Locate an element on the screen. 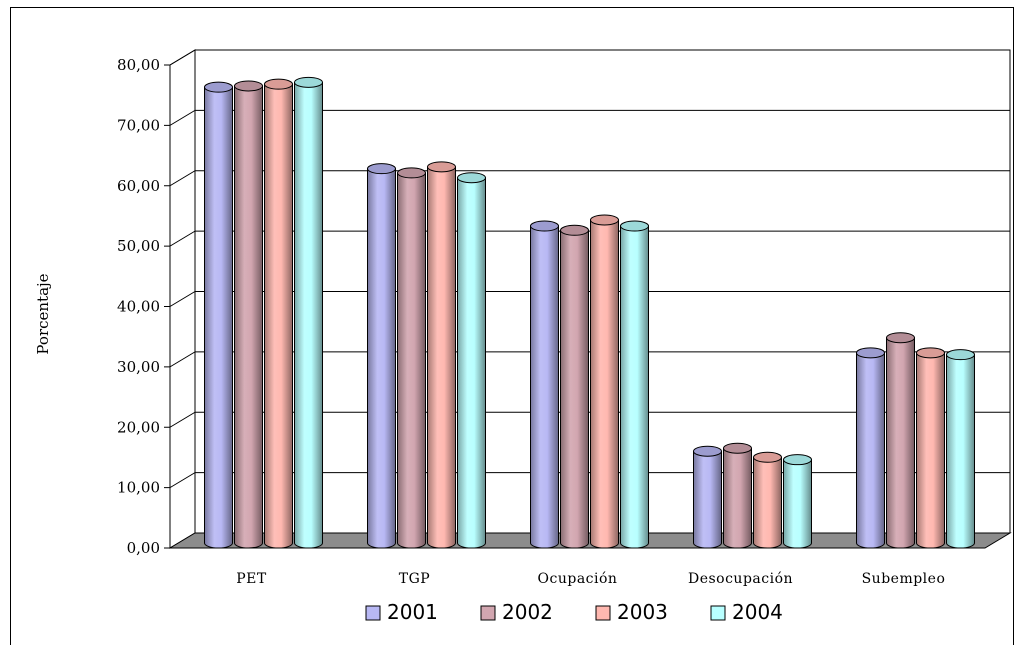  legend-item-2004: 2004 is located at coordinates (746, 612).